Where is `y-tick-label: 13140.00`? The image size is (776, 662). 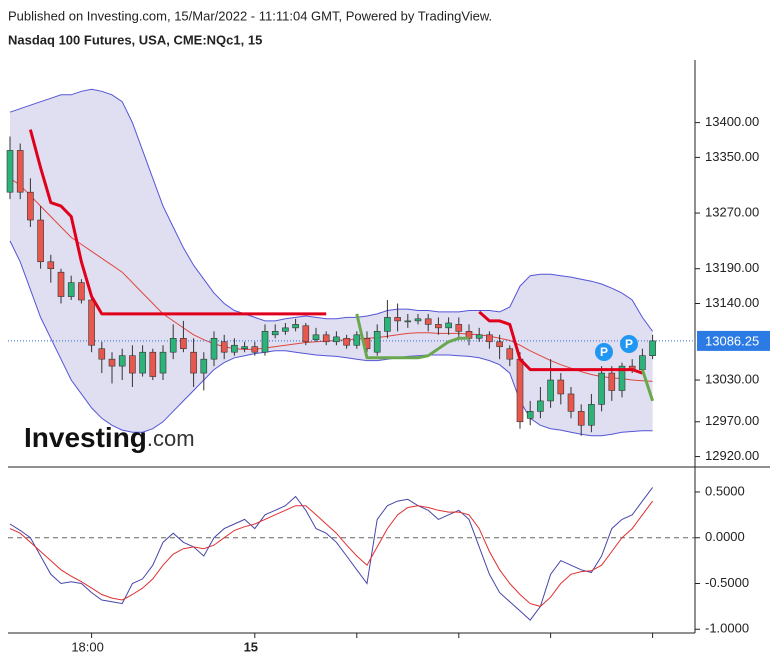 y-tick-label: 13140.00 is located at coordinates (732, 302).